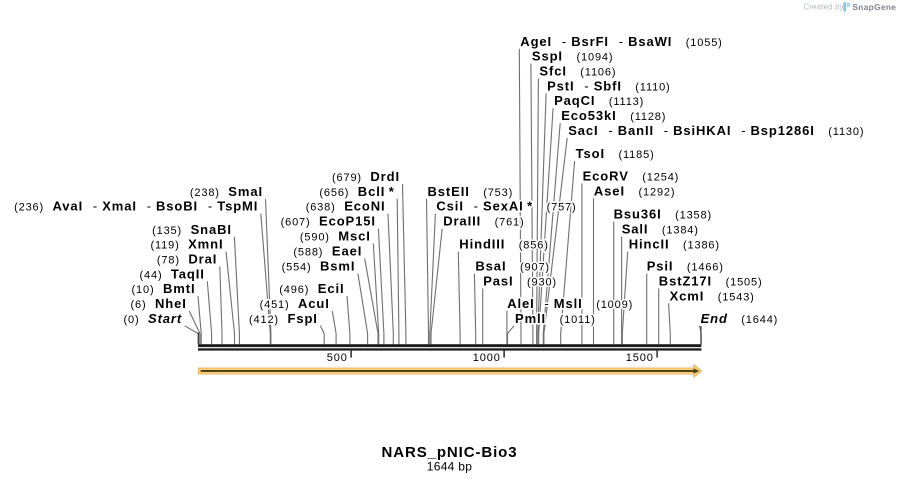 The image size is (900, 483). What do you see at coordinates (296, 223) in the screenshot?
I see `svg-text: (607)` at bounding box center [296, 223].